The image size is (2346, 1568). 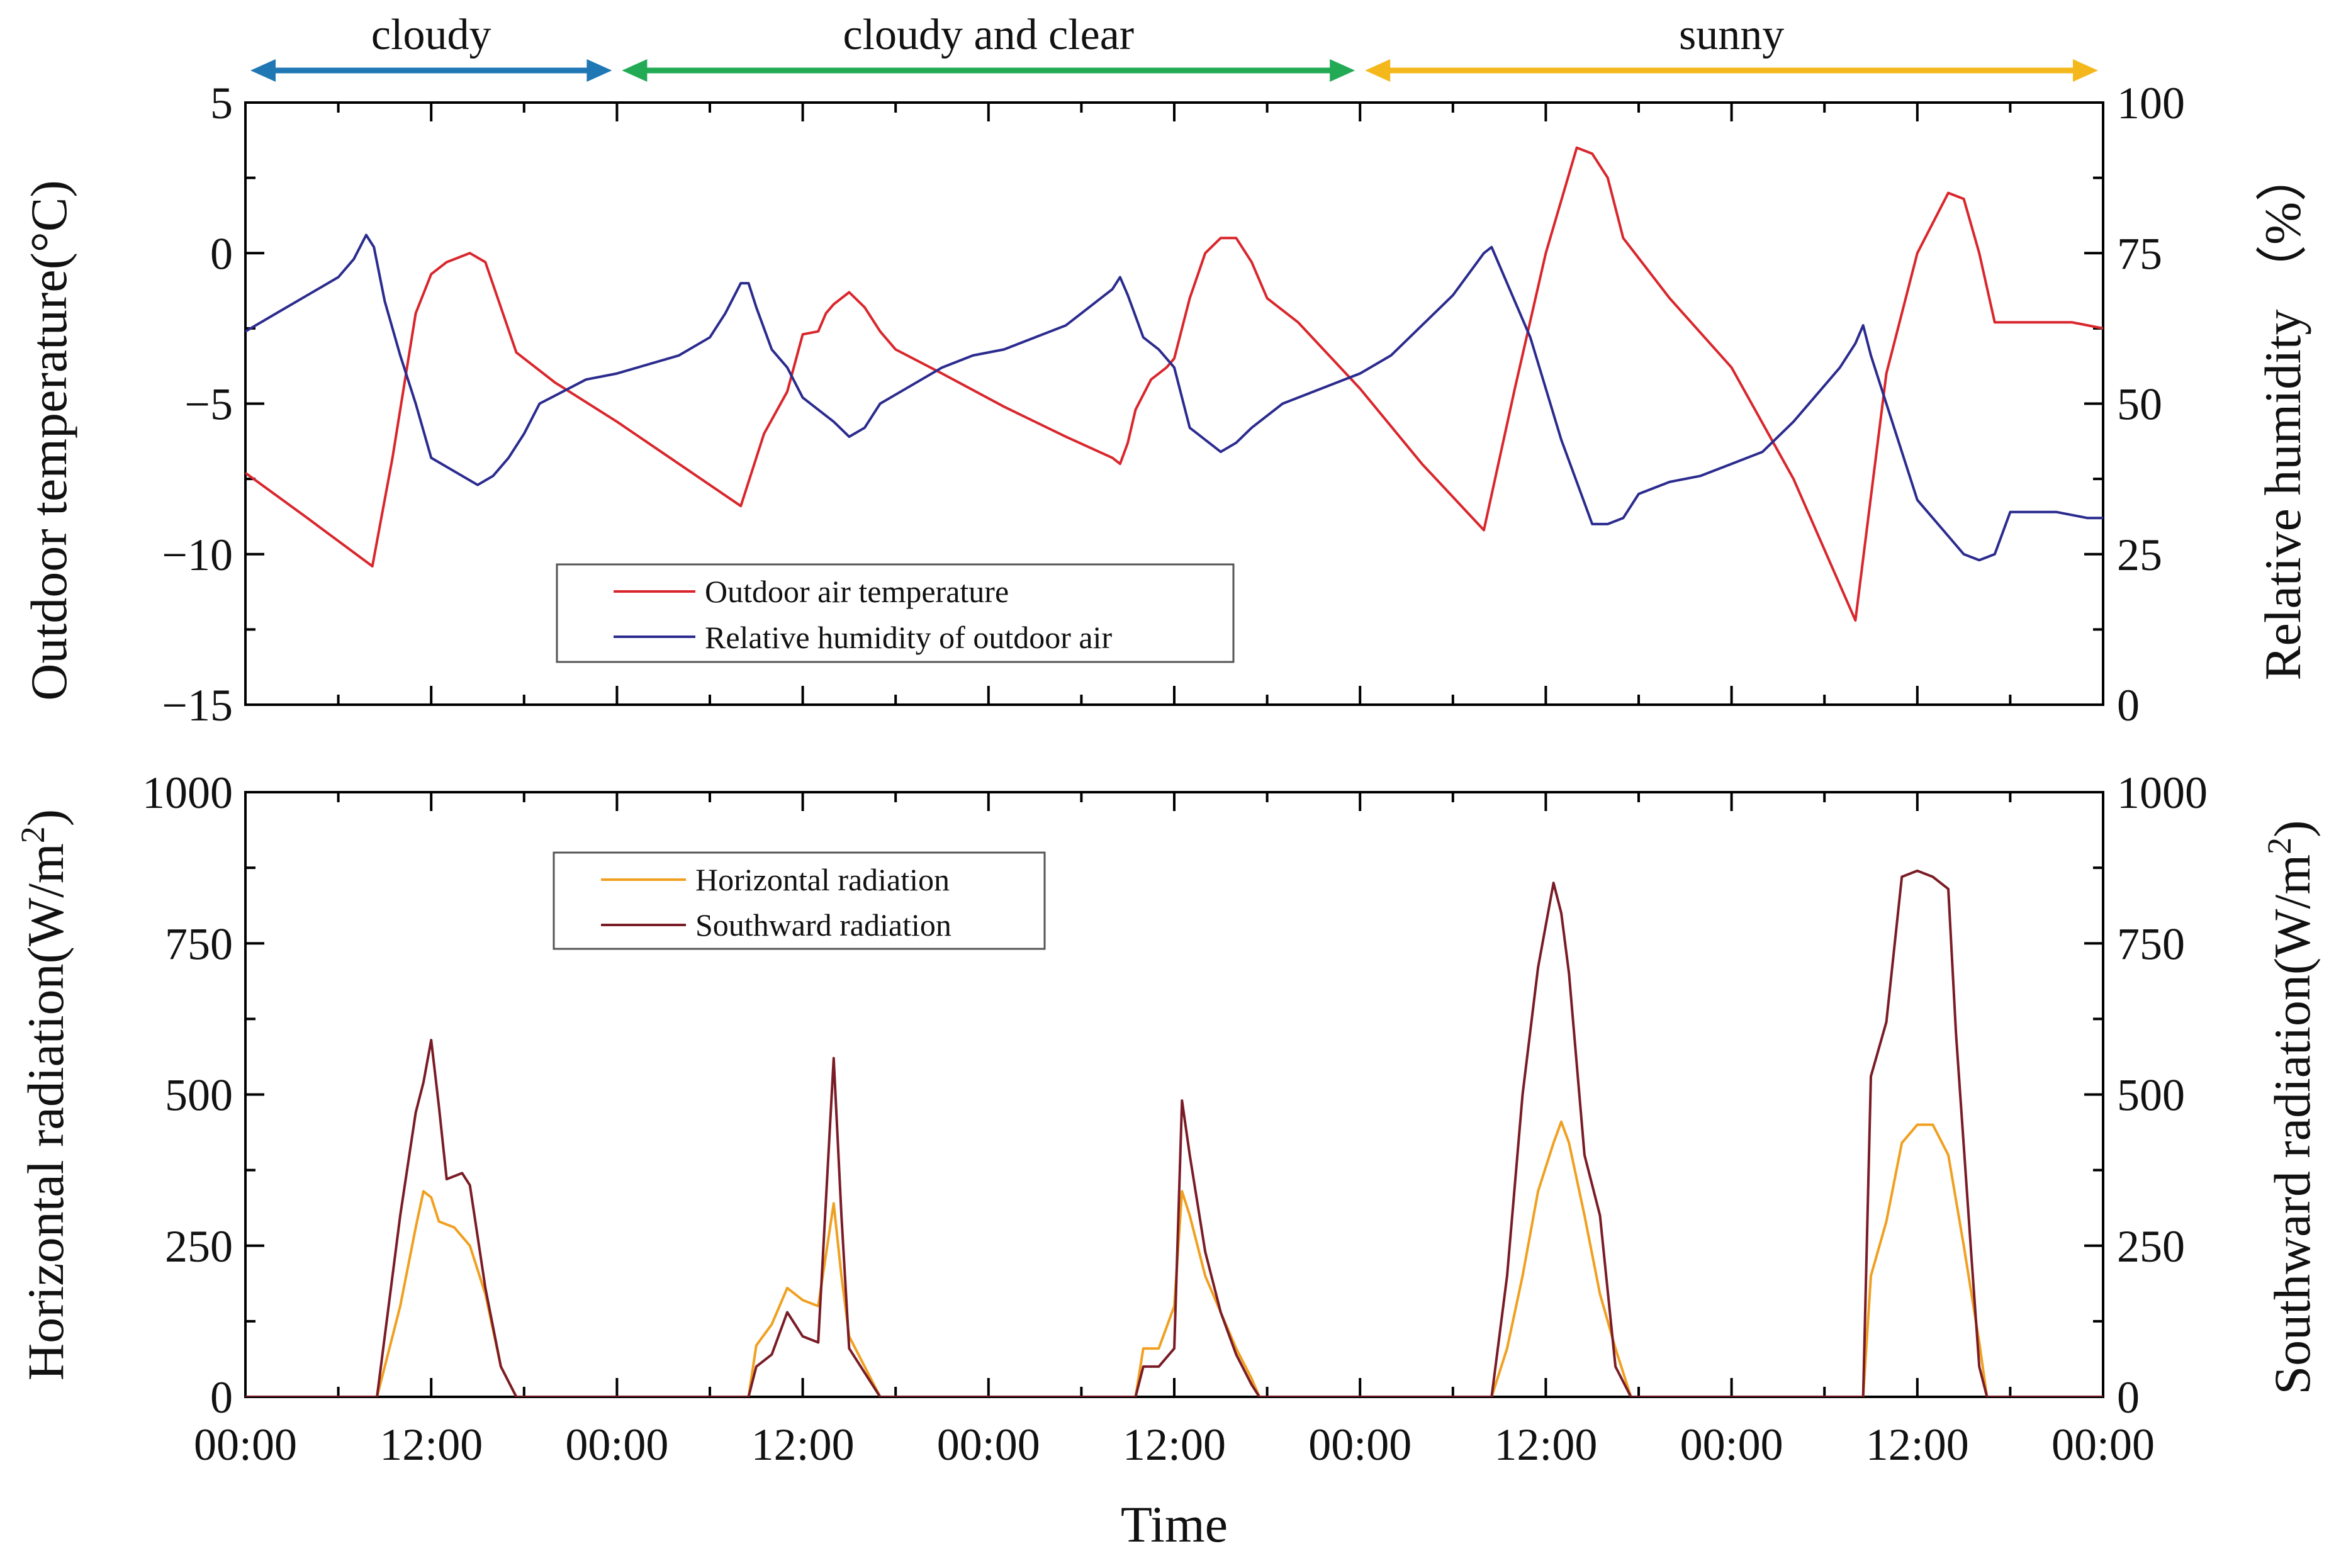 What do you see at coordinates (822, 879) in the screenshot?
I see `legend-label-horizontal-radiation: Horizontal radiation` at bounding box center [822, 879].